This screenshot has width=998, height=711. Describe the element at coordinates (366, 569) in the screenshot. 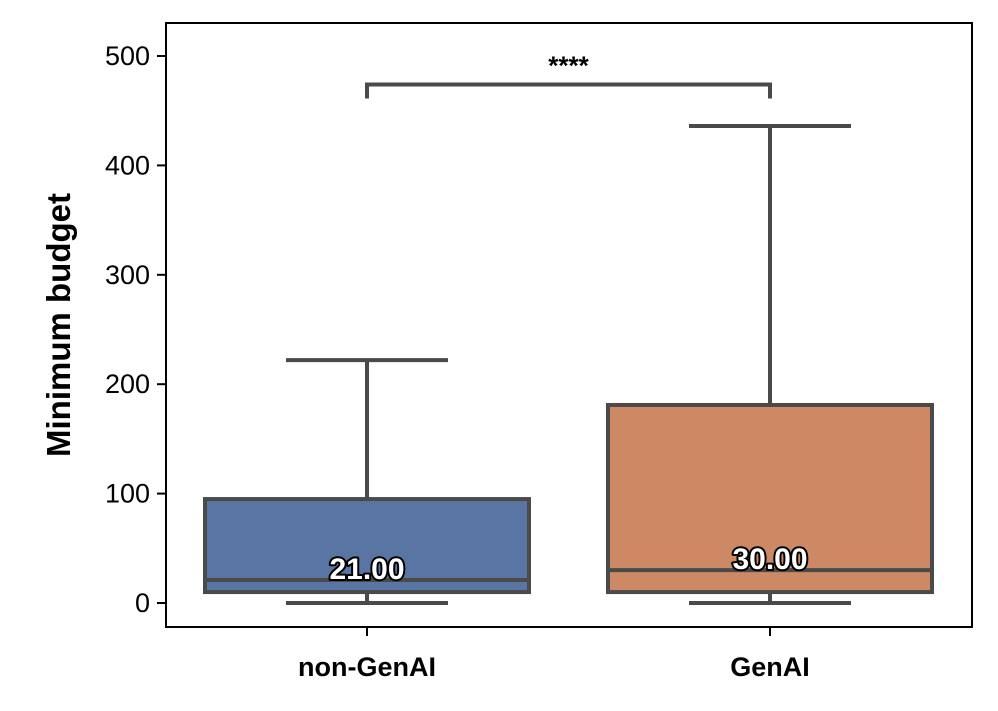

I see `median-label: 21.00` at that location.